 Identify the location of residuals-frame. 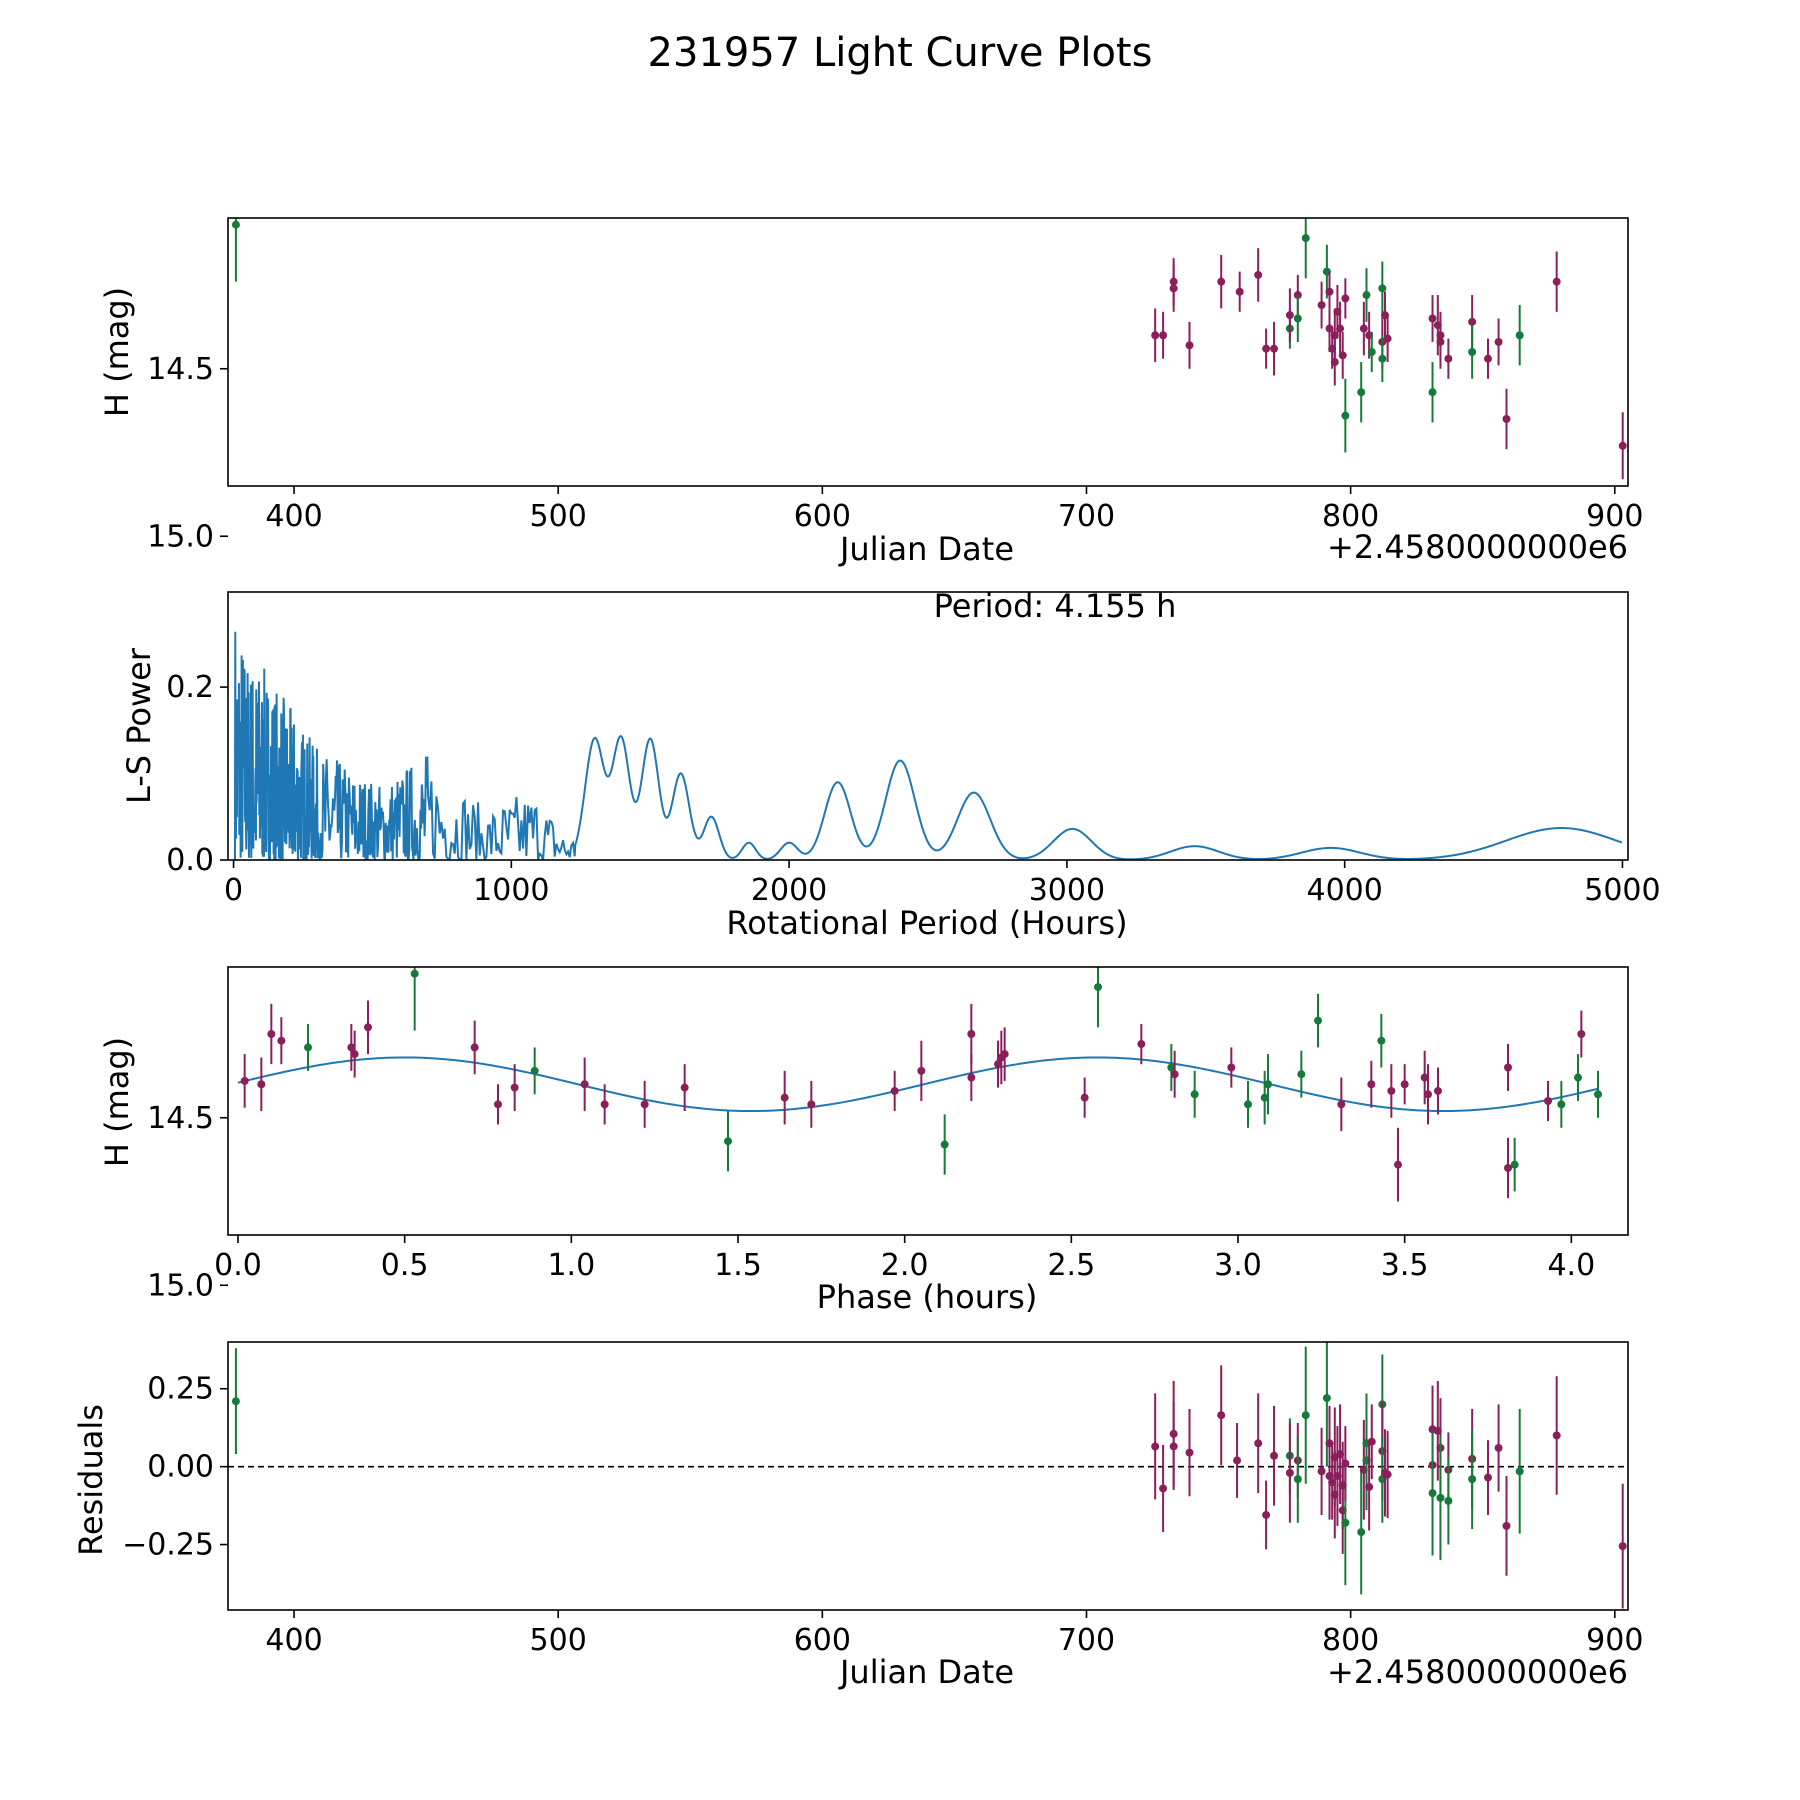
(928, 1476).